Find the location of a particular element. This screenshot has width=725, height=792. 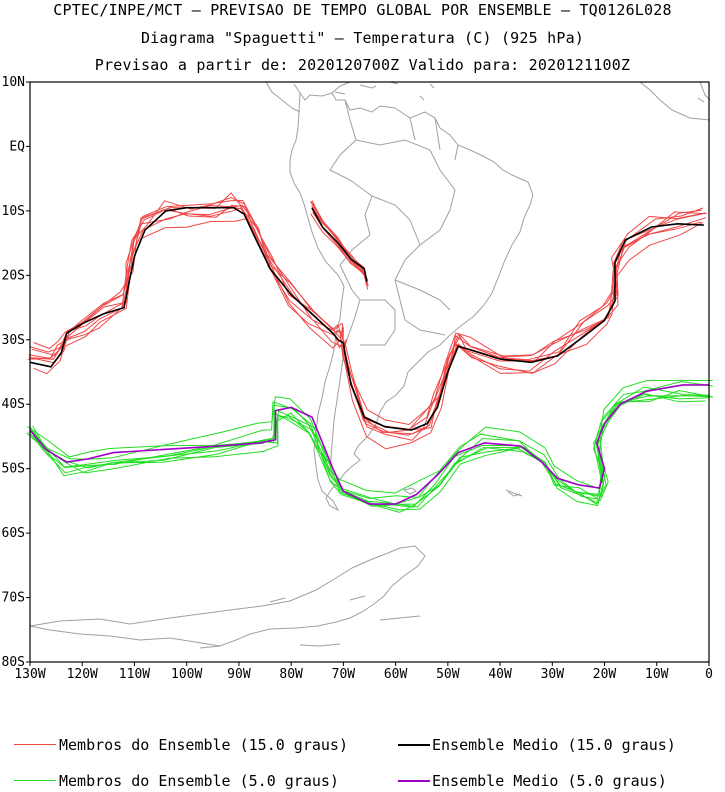

africa-coast is located at coordinates (675, 101).